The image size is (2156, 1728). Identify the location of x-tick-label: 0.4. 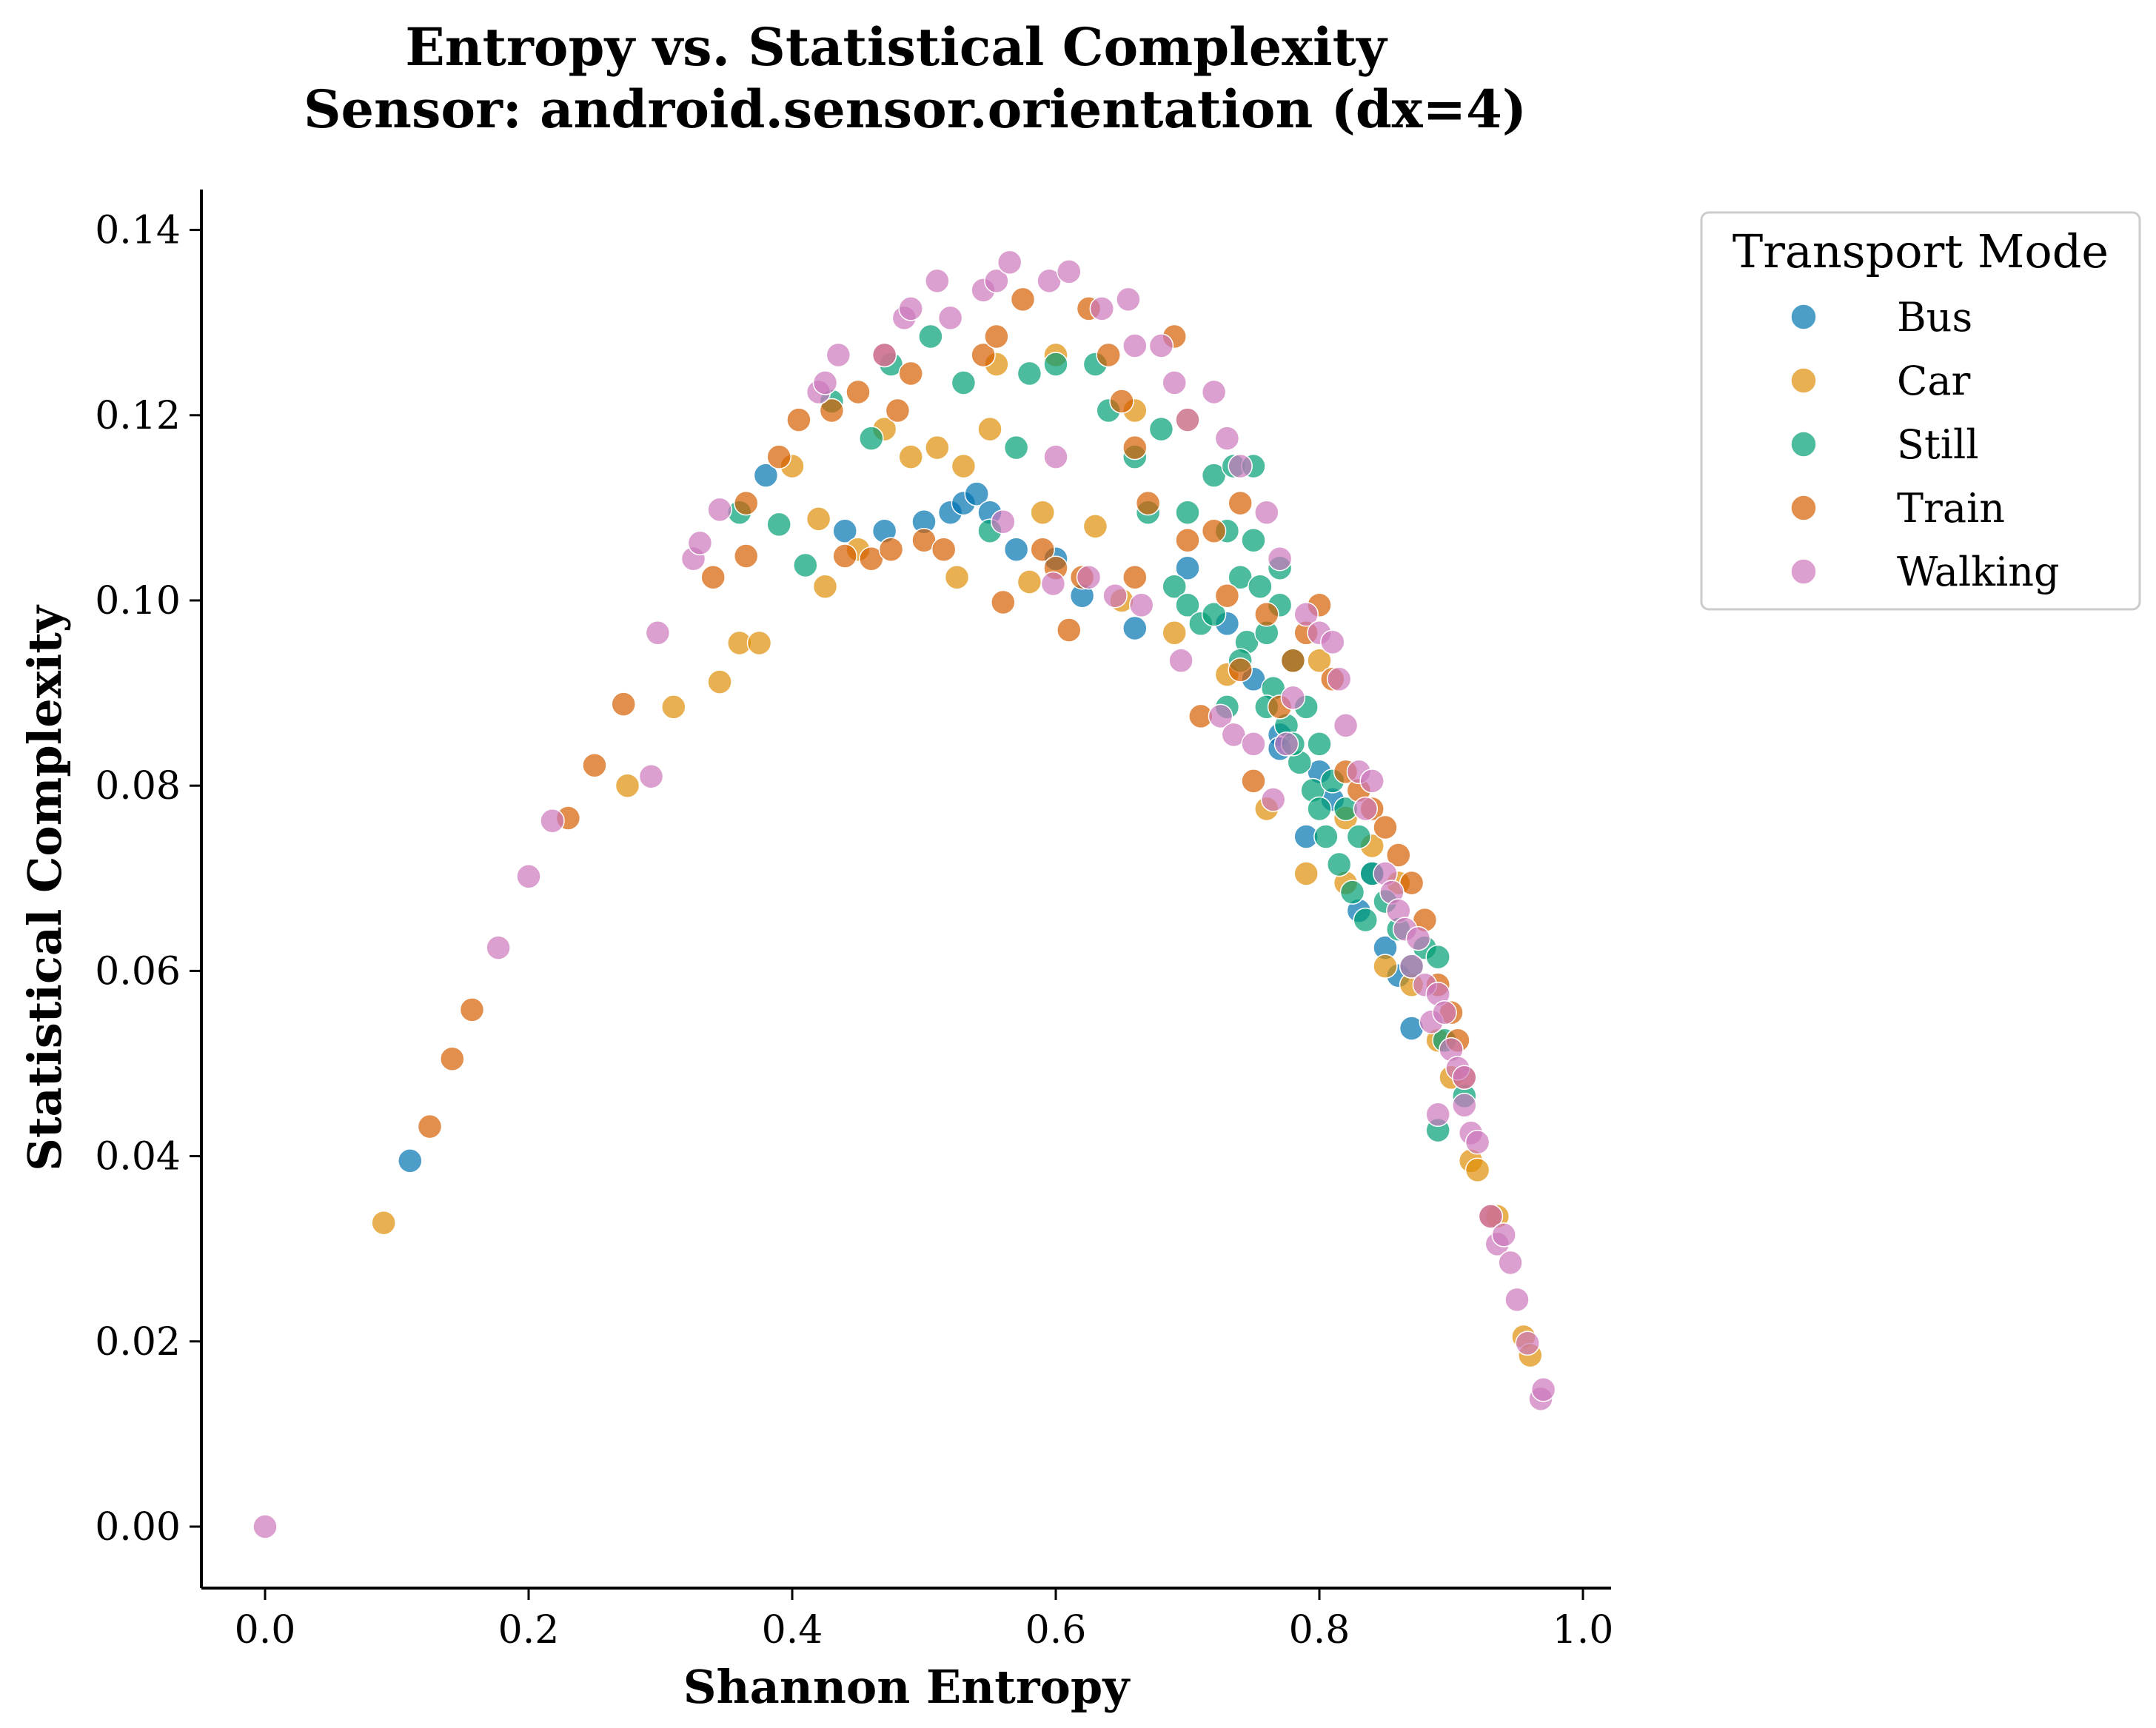
(793, 1630).